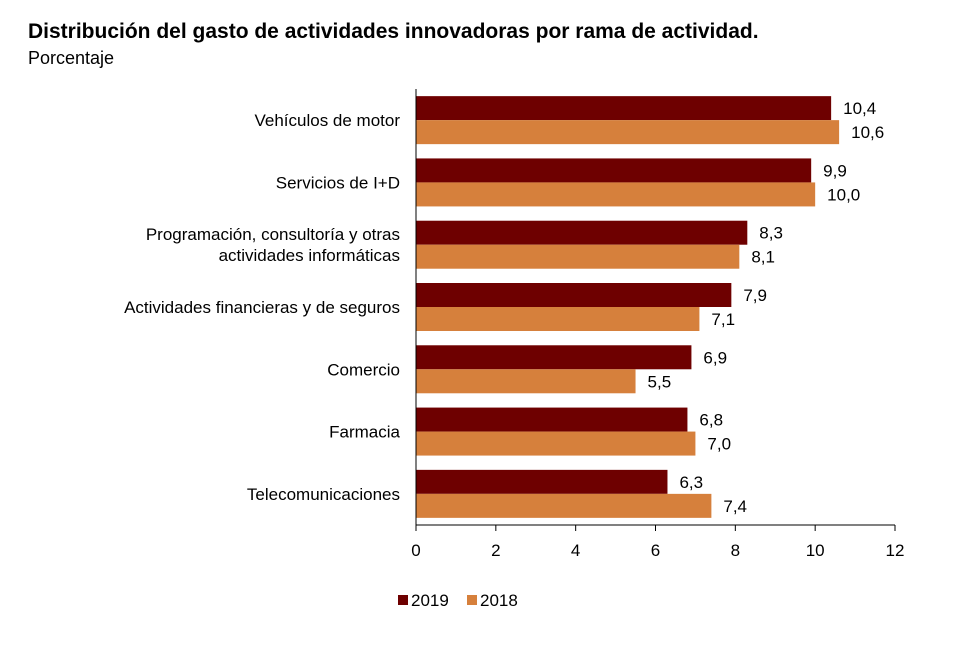  What do you see at coordinates (719, 444) in the screenshot?
I see `data-label-2018-5: 7,0` at bounding box center [719, 444].